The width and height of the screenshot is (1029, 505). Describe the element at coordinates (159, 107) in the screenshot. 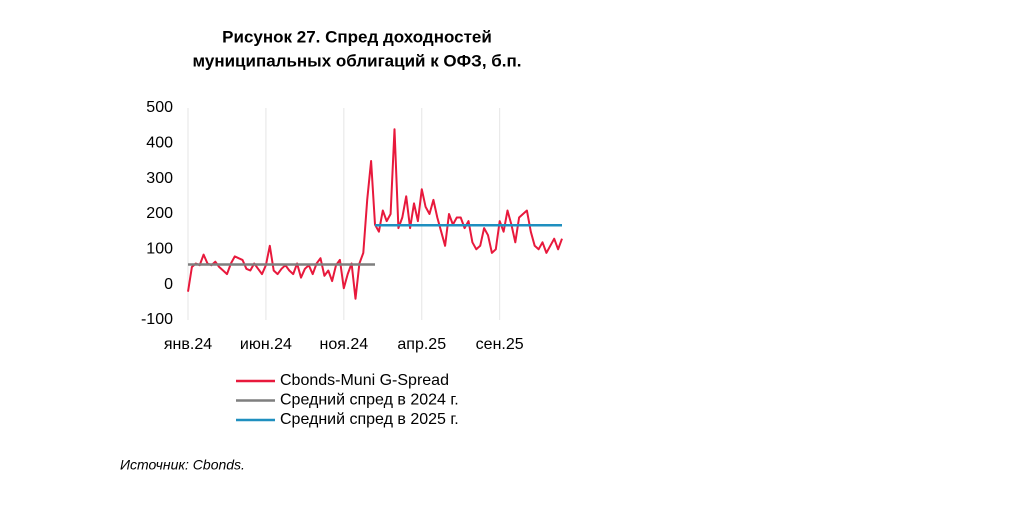

I see `y-tick-label: 500` at that location.